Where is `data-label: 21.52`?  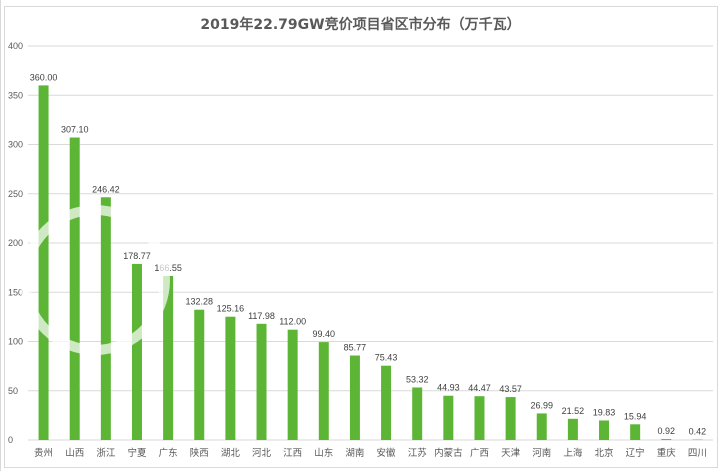
data-label: 21.52 is located at coordinates (573, 411).